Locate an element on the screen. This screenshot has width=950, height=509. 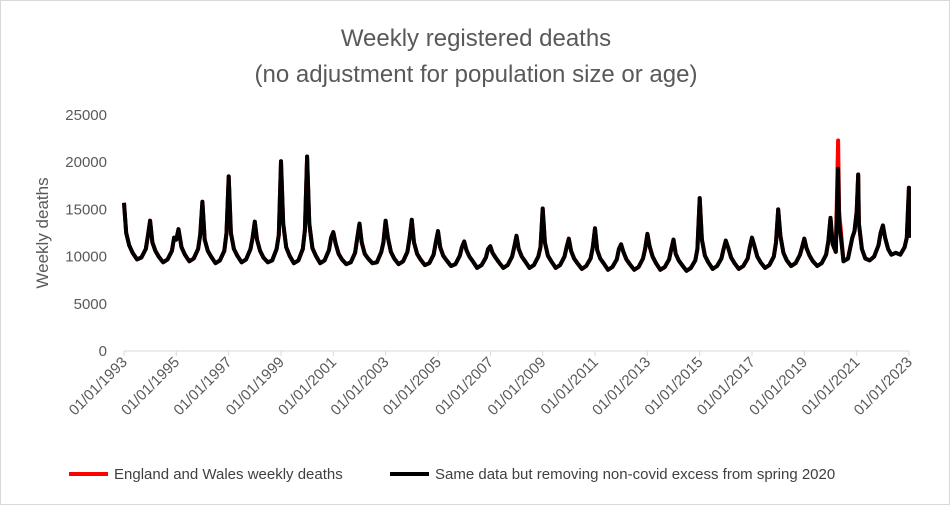
y-tick-label: 20000 is located at coordinates (86, 162).